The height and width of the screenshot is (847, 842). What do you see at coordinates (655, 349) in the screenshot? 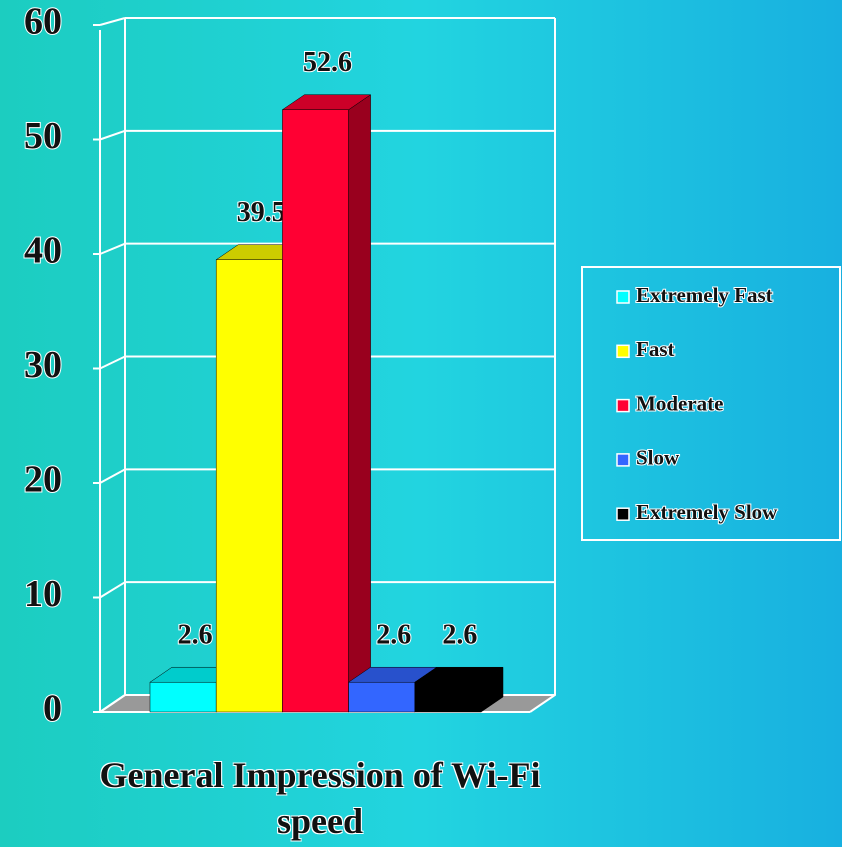
I see `legend-label: Fast` at bounding box center [655, 349].